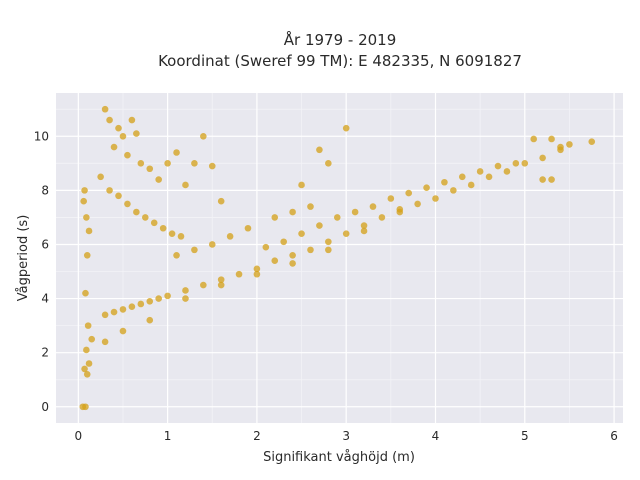  Describe the element at coordinates (45, 353) in the screenshot. I see `y-tick-label: 2` at that location.